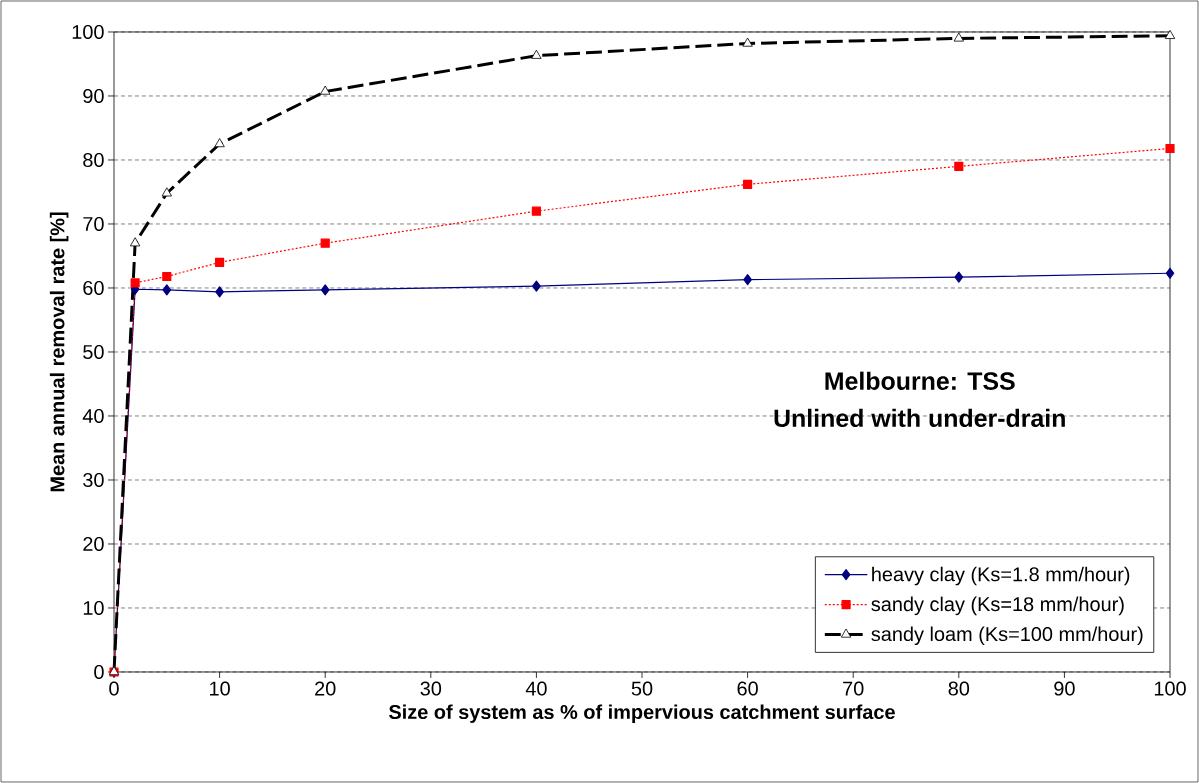 The height and width of the screenshot is (783, 1199). I want to click on y-tick-label: 50, so click(93, 352).